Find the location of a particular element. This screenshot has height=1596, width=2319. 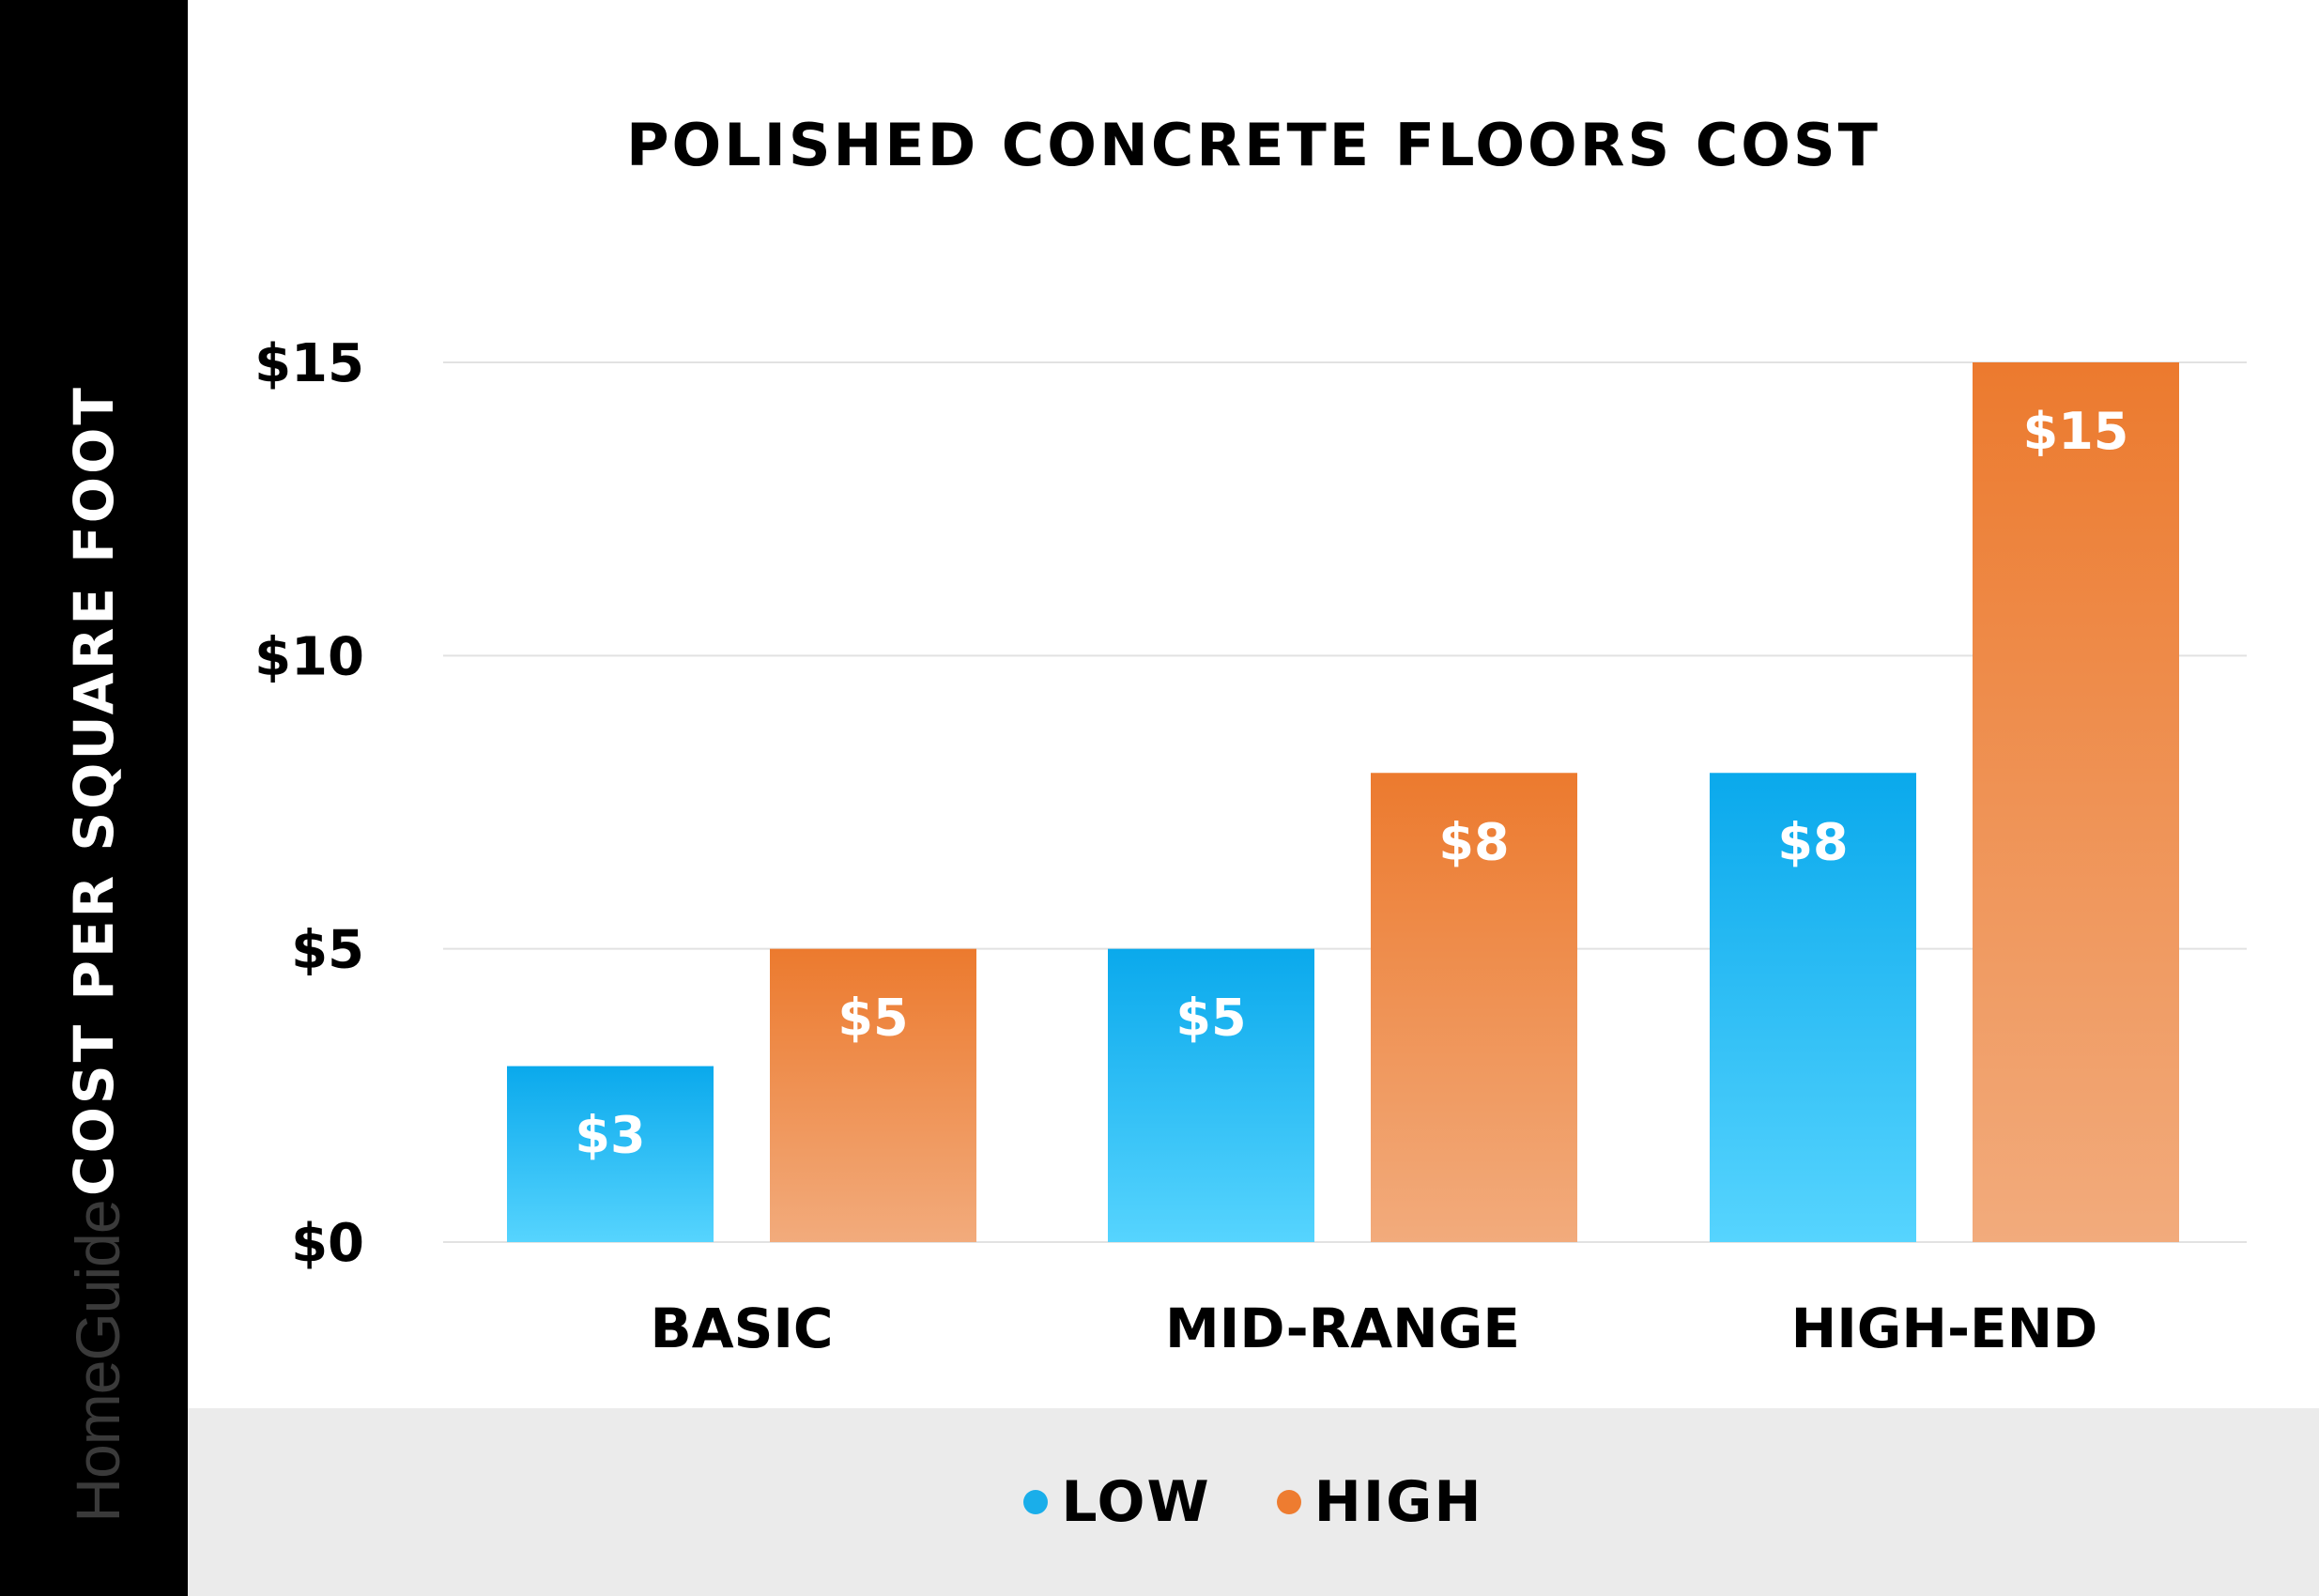

bar-low-mid-range is located at coordinates (1211, 1095).